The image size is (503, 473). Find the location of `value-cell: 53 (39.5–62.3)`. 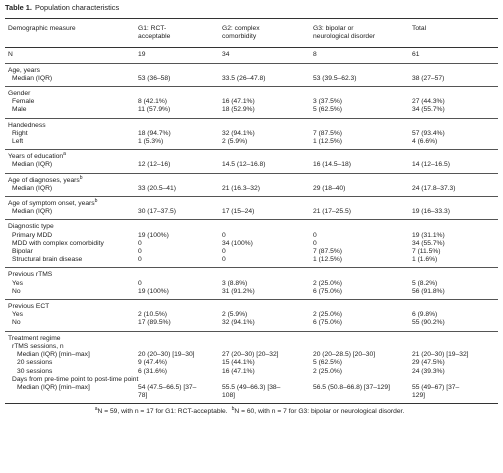

value-cell: 53 (39.5–62.3) is located at coordinates (359, 81).